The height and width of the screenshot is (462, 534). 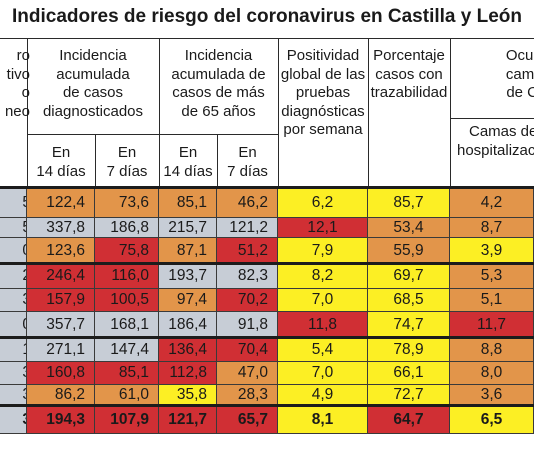 I want to click on table-cell: 4,2, so click(x=492, y=203).